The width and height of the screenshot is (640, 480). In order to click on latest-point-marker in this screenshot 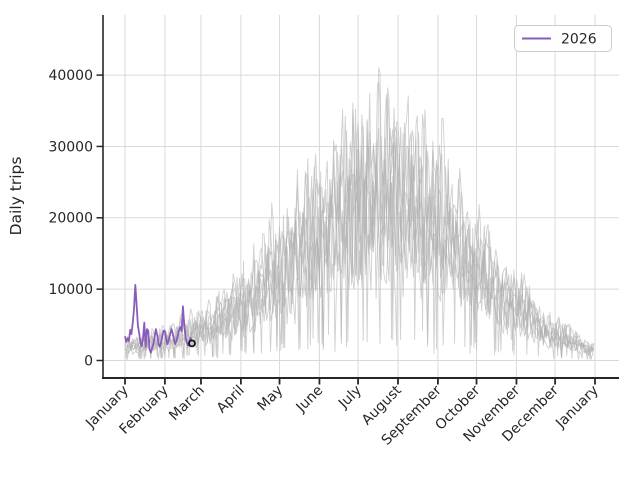, I will do `click(192, 343)`.